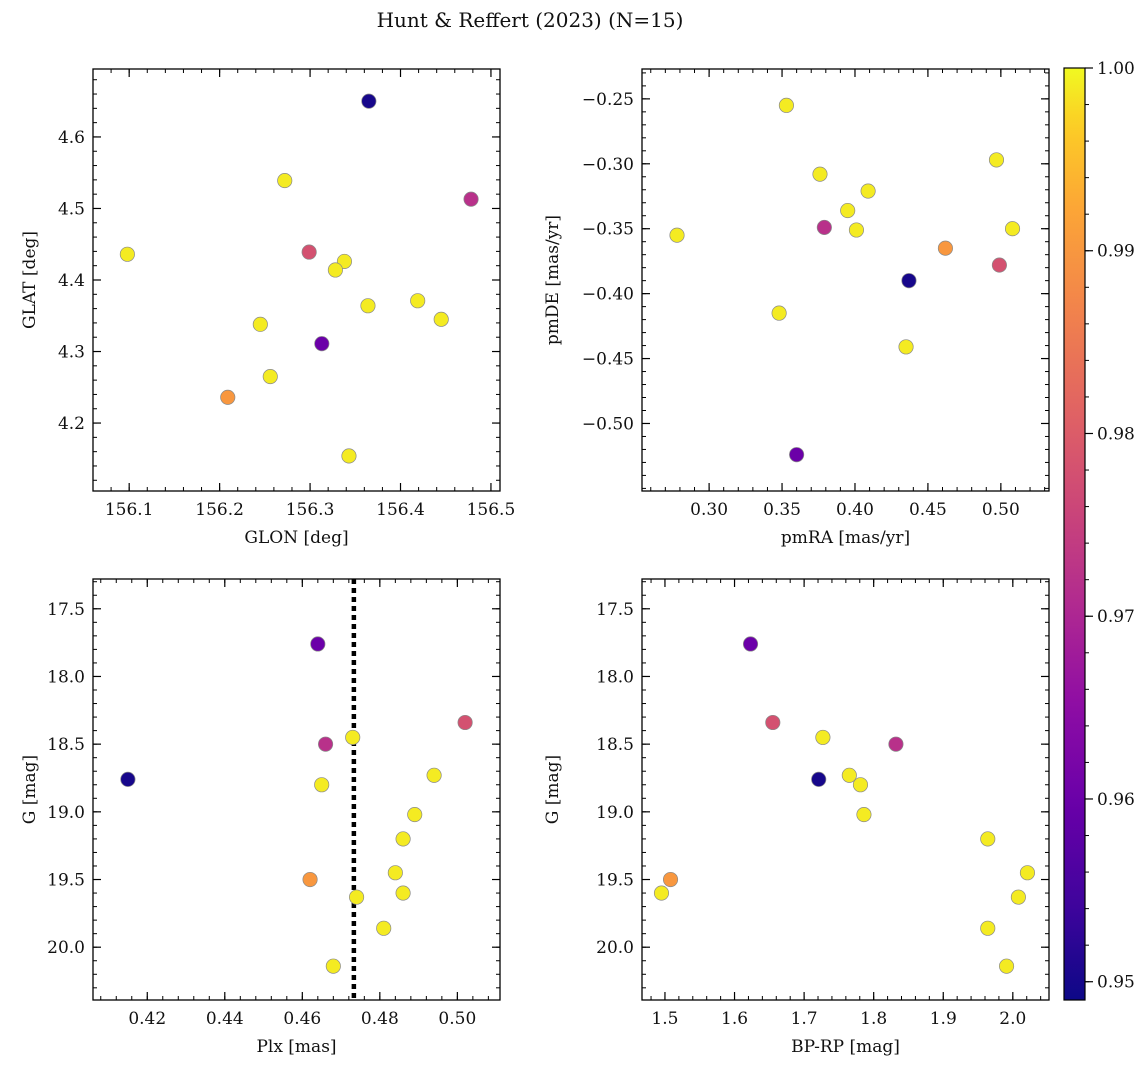  What do you see at coordinates (855, 510) in the screenshot?
I see `x-tick-label: 0.40` at bounding box center [855, 510].